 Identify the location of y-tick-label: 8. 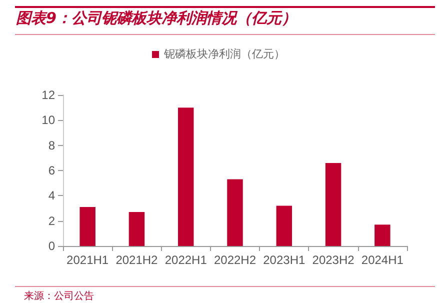
(52, 145).